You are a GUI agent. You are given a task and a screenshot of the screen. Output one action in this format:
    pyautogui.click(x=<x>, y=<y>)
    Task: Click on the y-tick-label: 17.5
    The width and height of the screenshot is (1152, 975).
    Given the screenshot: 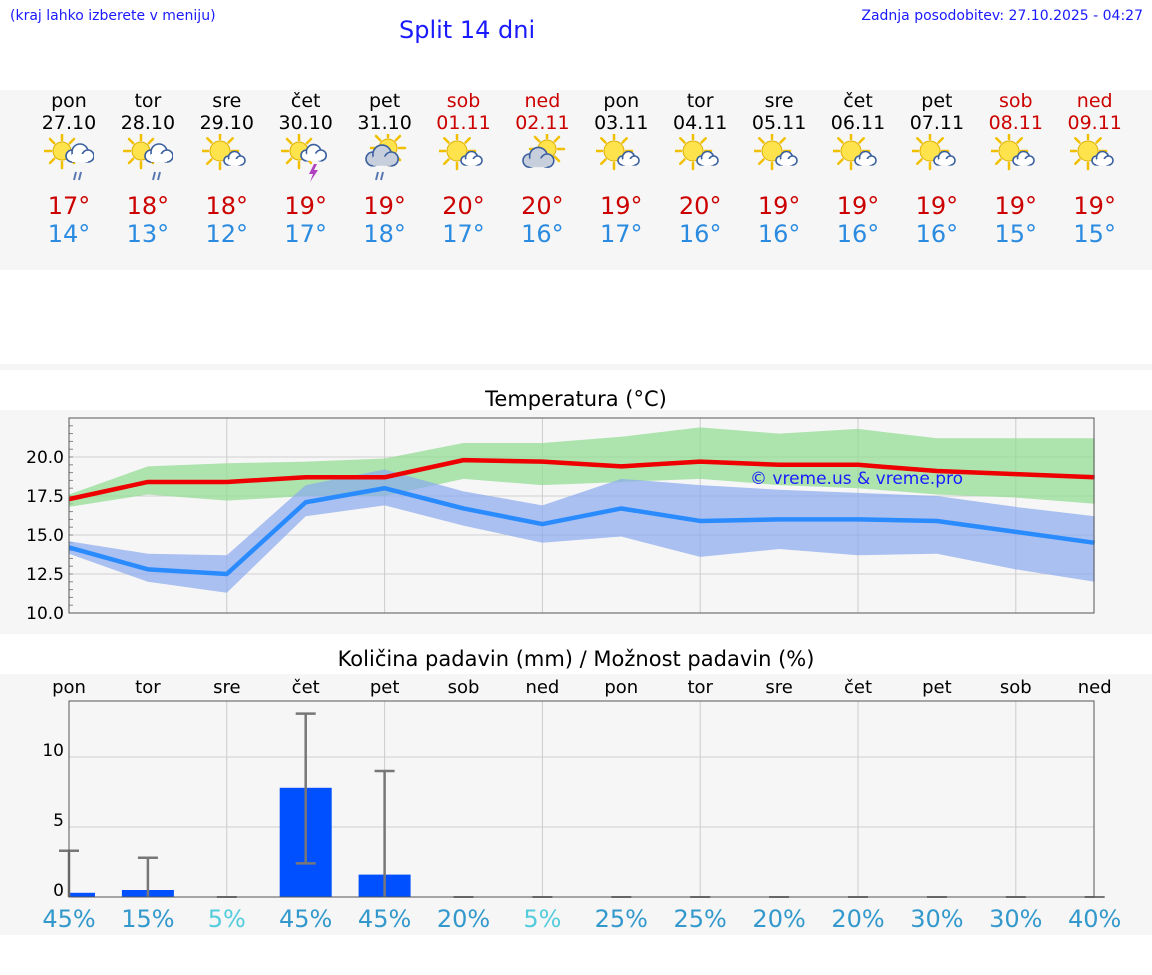 What is the action you would take?
    pyautogui.click(x=45, y=497)
    